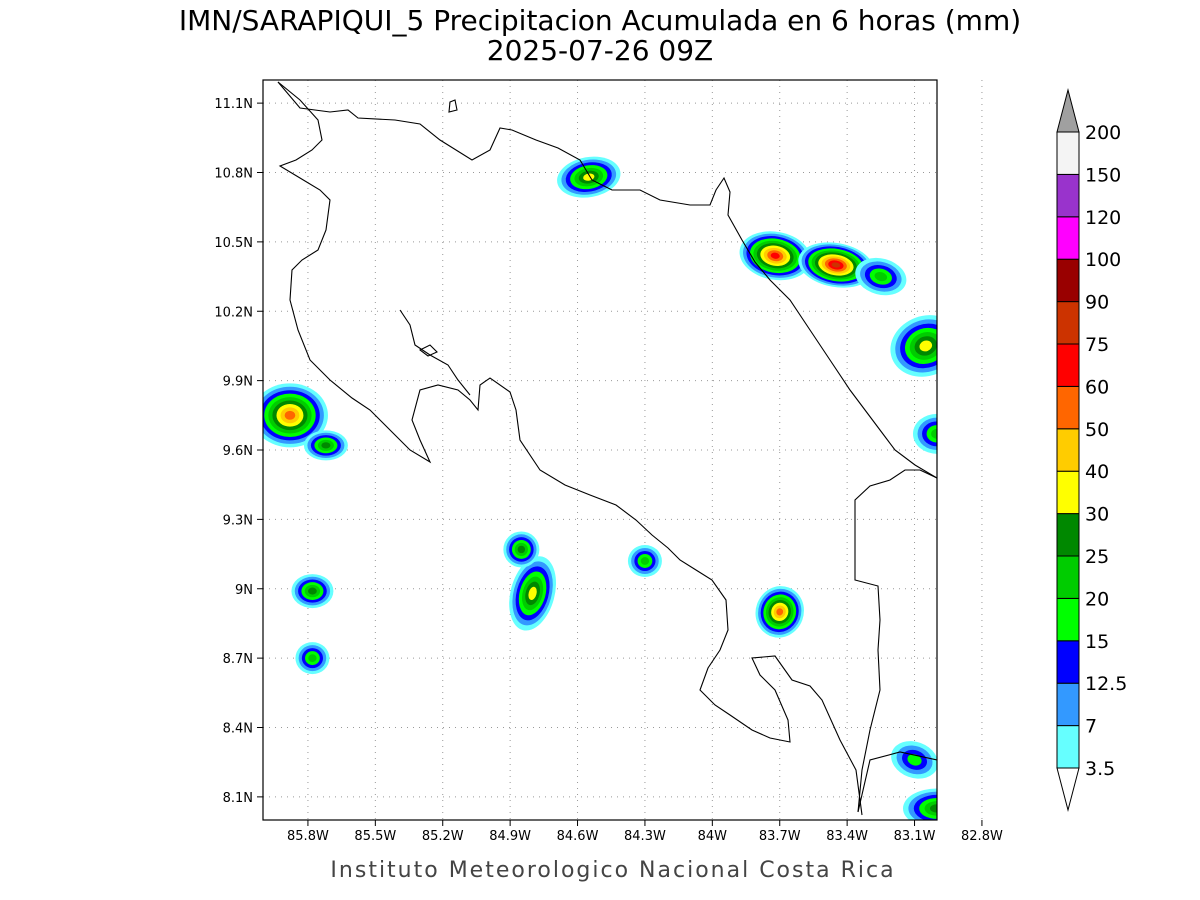  What do you see at coordinates (1097, 557) in the screenshot?
I see `colorbar-label-5: 25` at bounding box center [1097, 557].